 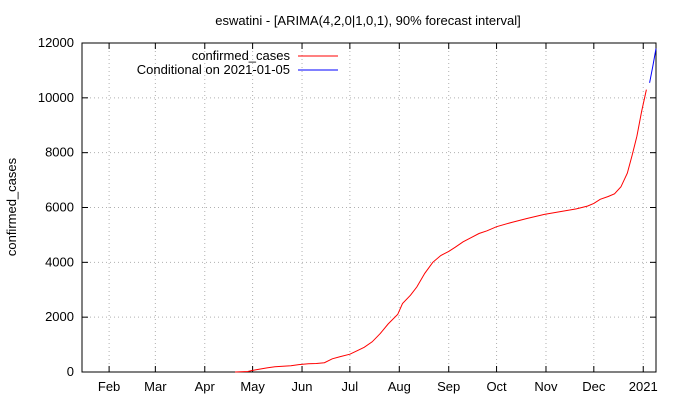 I want to click on y-tick-label: 4000, so click(x=59, y=261).